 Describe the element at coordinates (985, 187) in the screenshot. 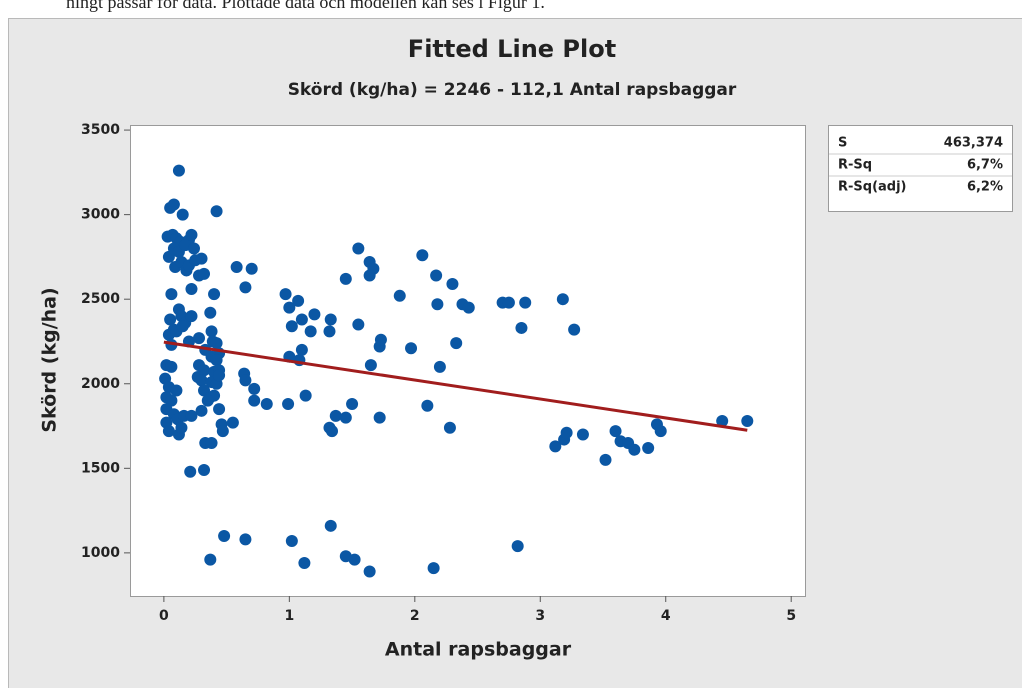

I see `stats-value: 6,2%` at that location.